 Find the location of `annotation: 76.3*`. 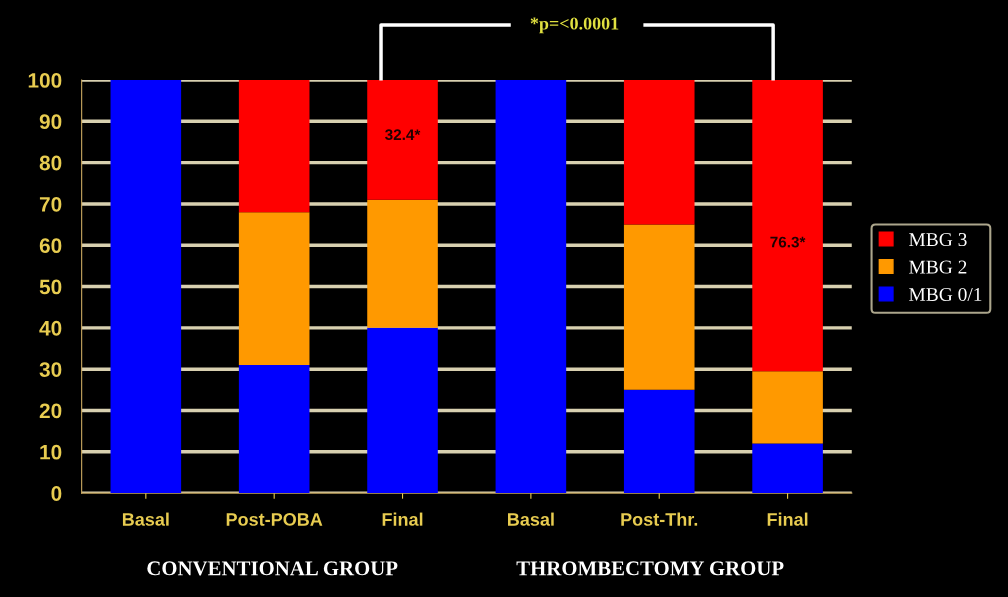

annotation: 76.3* is located at coordinates (788, 242).